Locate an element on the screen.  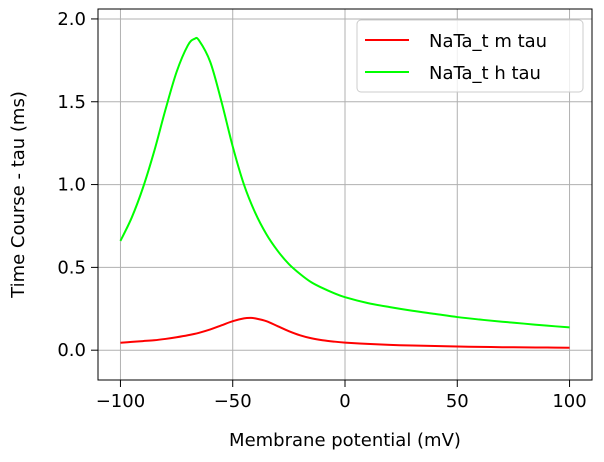
y-axis-ticks: 0.0 0.5 1.0 1.5 2.0 is located at coordinates (77, 185).